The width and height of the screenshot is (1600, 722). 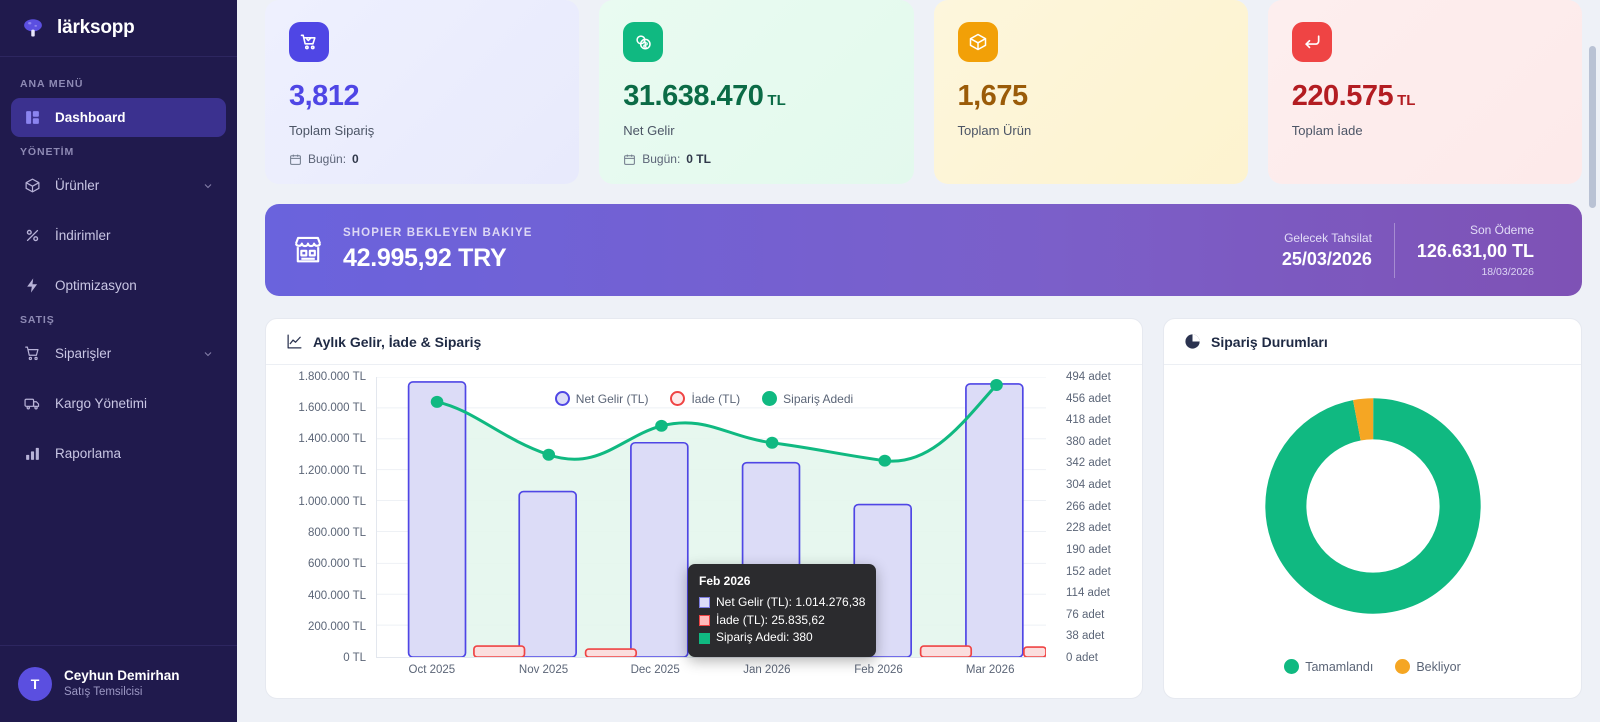 I want to click on stat-value: 31.638.470, so click(x=693, y=96).